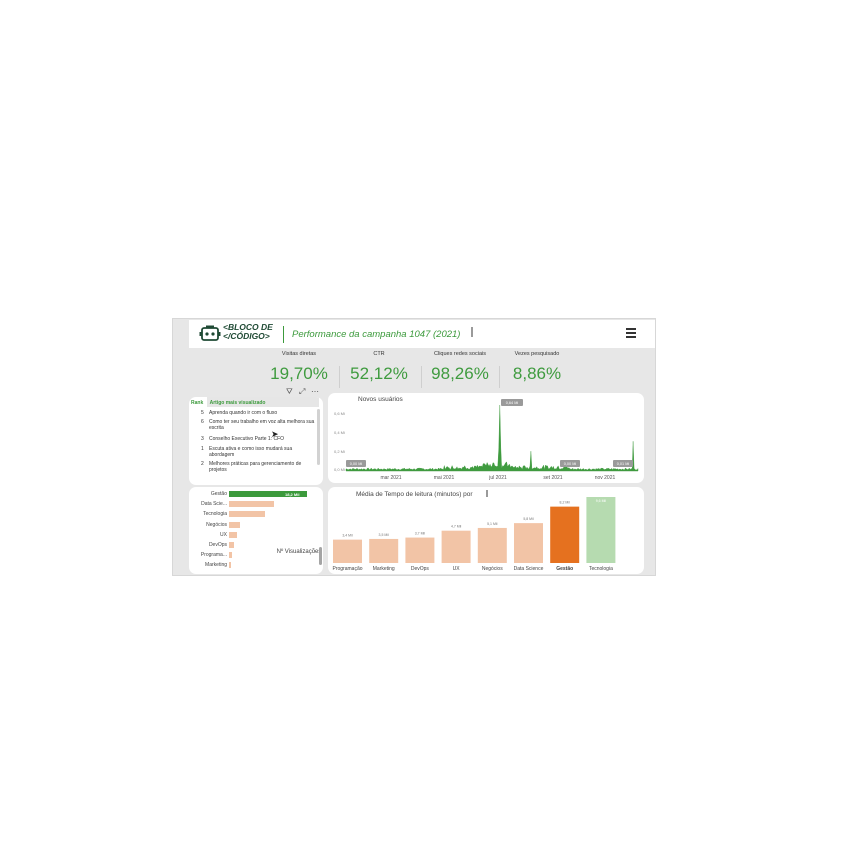 This screenshot has height=864, width=864. I want to click on x-tick-label: mai 2021, so click(444, 478).